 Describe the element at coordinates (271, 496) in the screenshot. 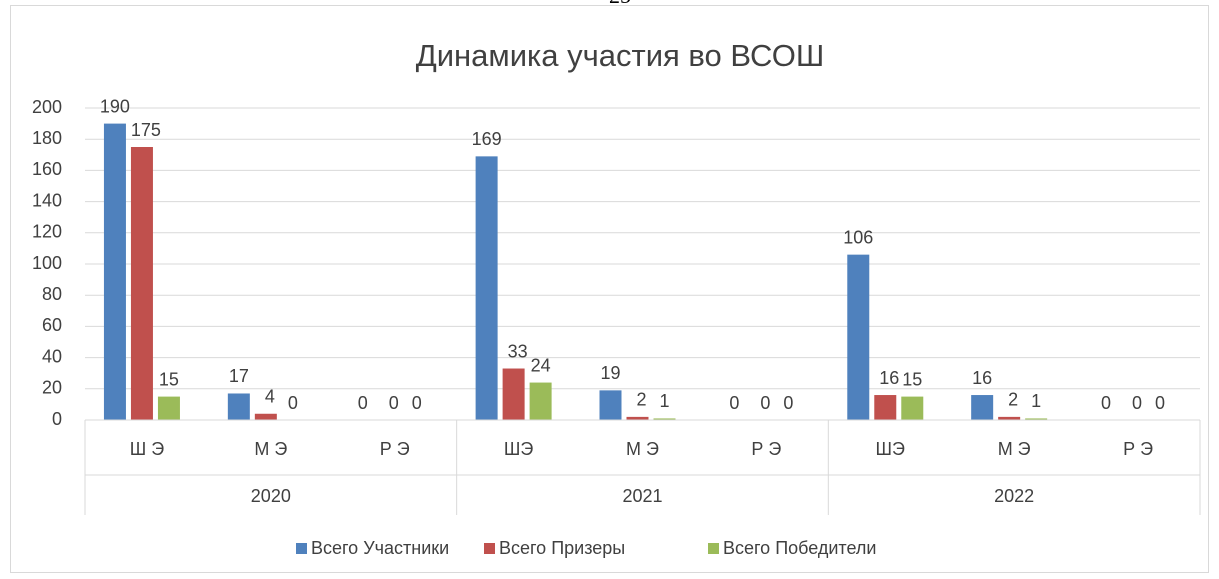

I see `group-label: 2020` at that location.